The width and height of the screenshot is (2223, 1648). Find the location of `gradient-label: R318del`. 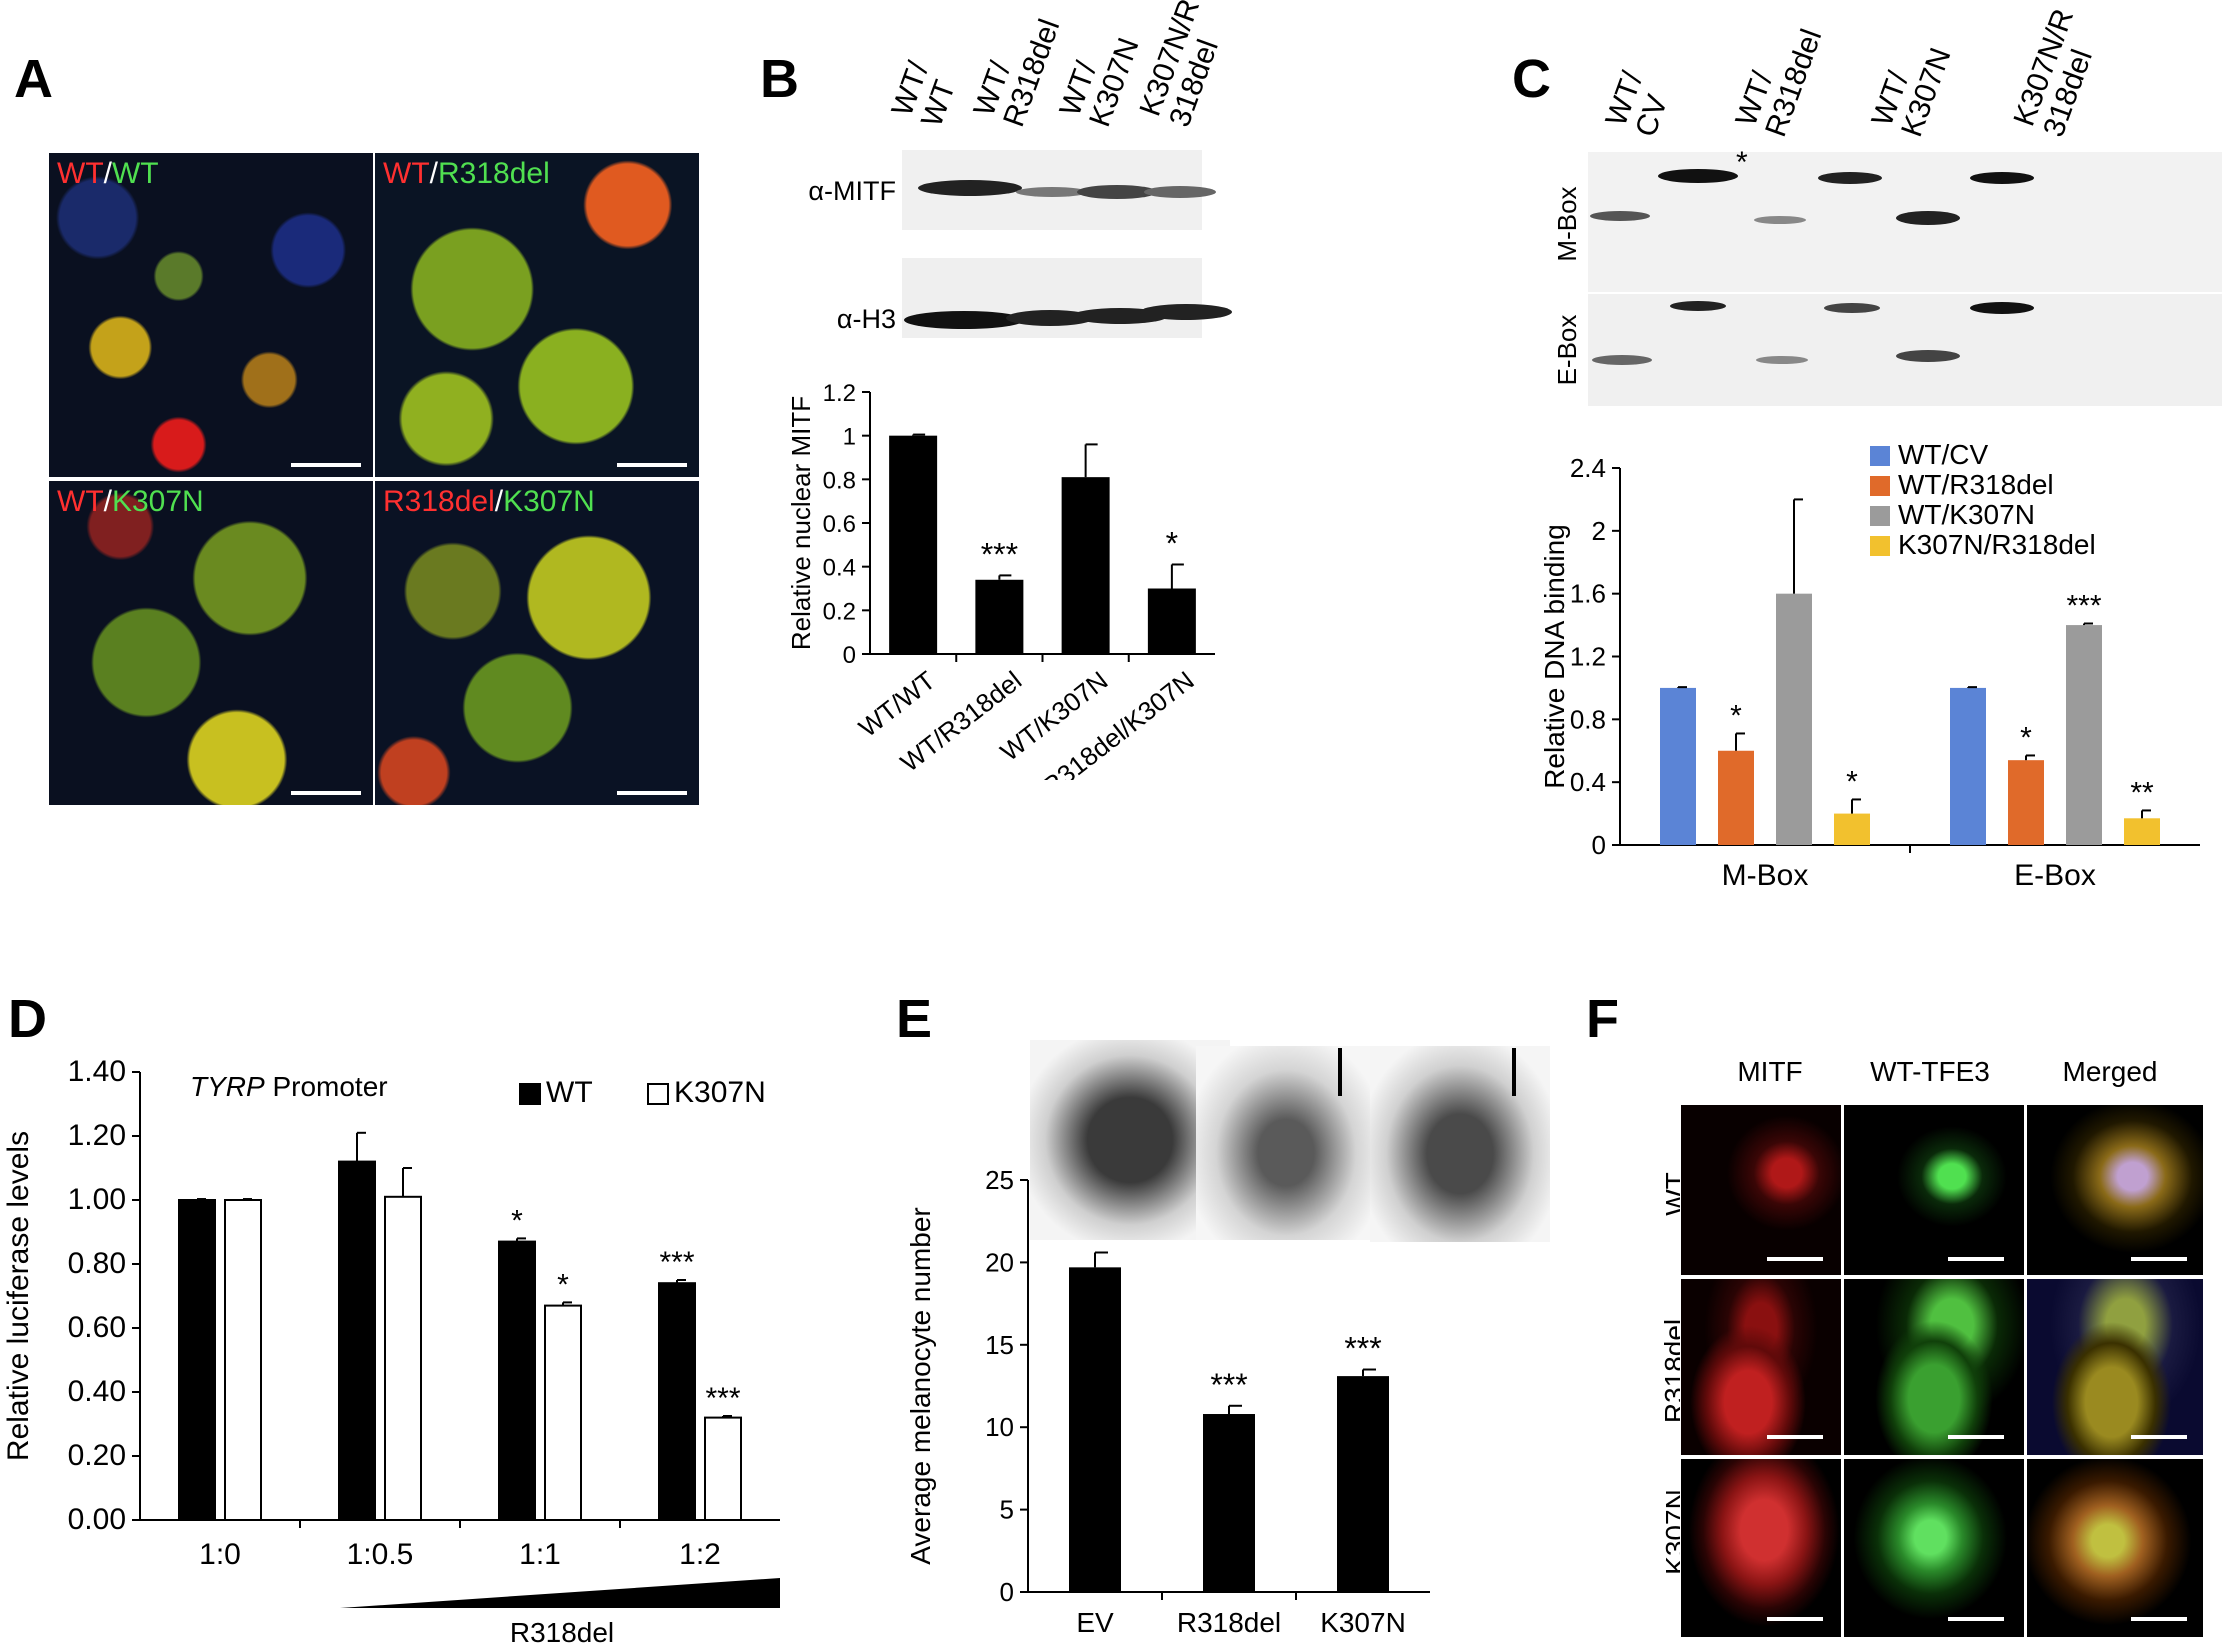

gradient-label: R318del is located at coordinates (562, 1632).